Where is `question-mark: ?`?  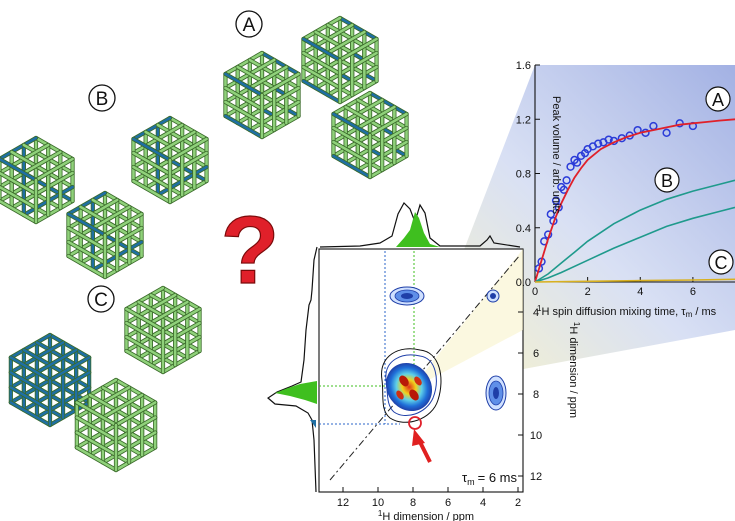
question-mark: ? is located at coordinates (250, 250).